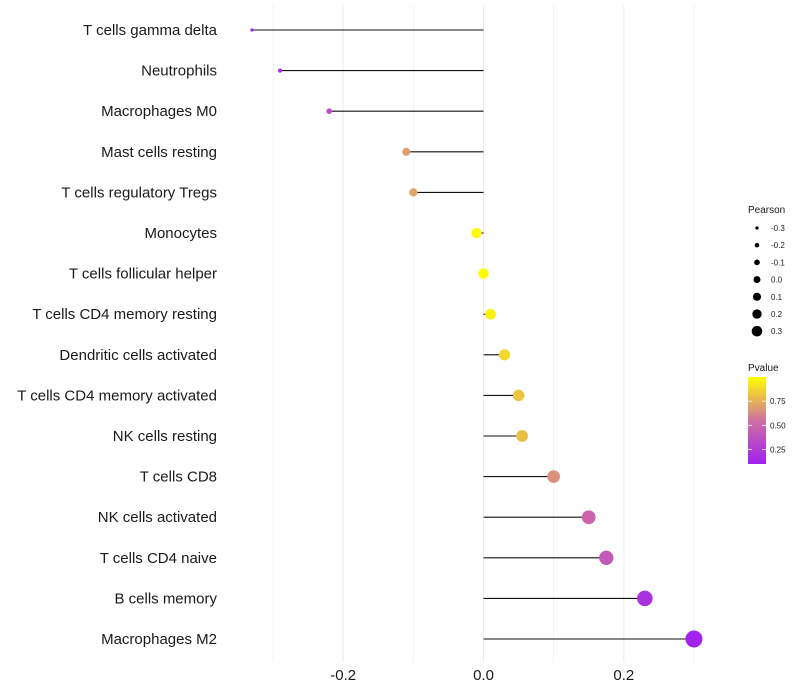  Describe the element at coordinates (757, 420) in the screenshot. I see `pvalue-colorbar` at that location.